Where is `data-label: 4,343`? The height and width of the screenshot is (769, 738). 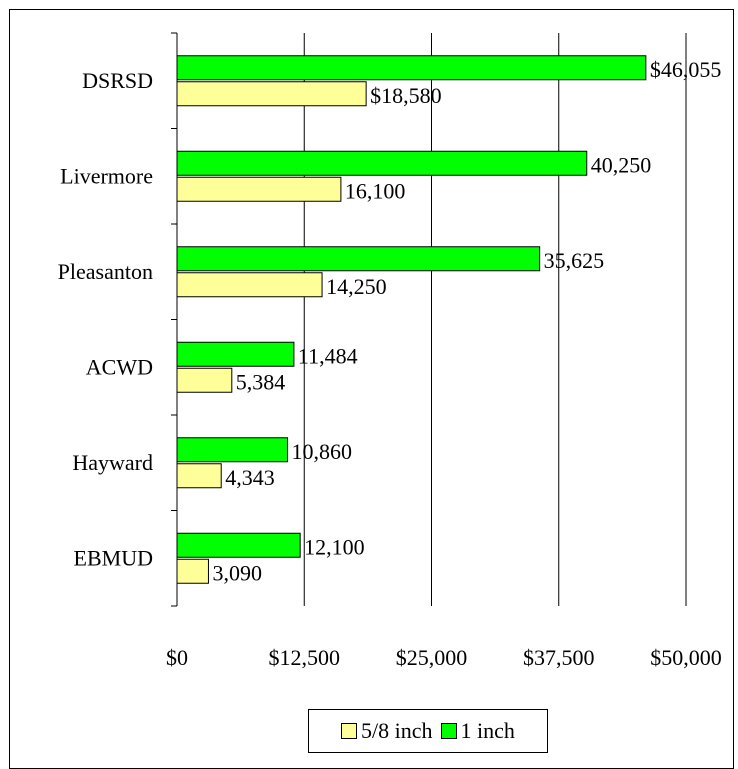
data-label: 4,343 is located at coordinates (249, 477).